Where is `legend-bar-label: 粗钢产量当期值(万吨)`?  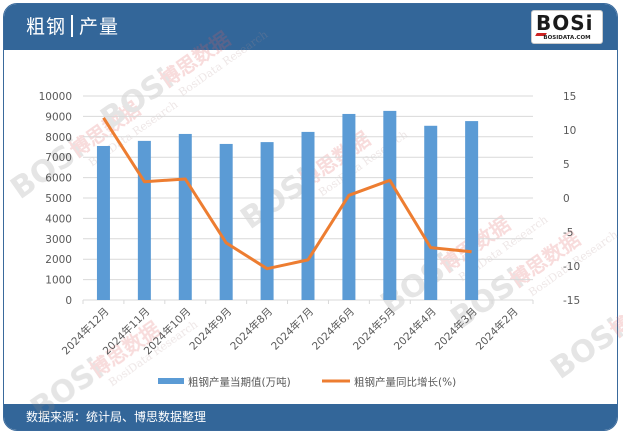
legend-bar-label: 粗钢产量当期值(万吨) is located at coordinates (239, 382).